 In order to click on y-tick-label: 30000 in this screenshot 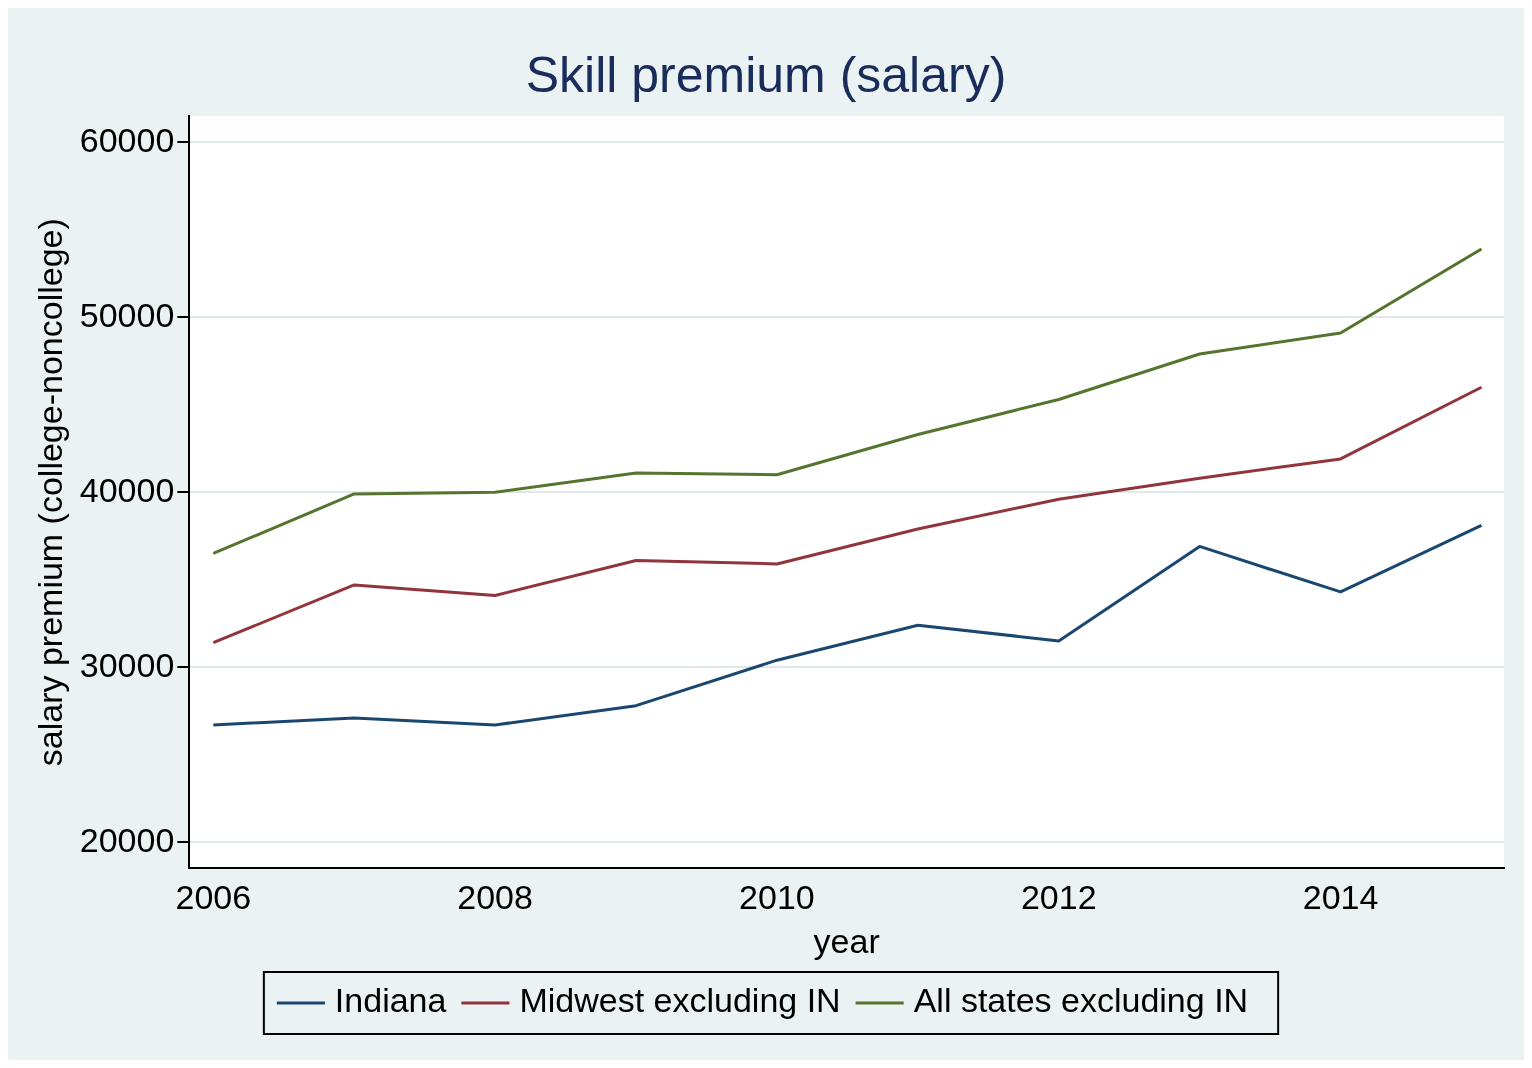, I will do `click(127, 664)`.